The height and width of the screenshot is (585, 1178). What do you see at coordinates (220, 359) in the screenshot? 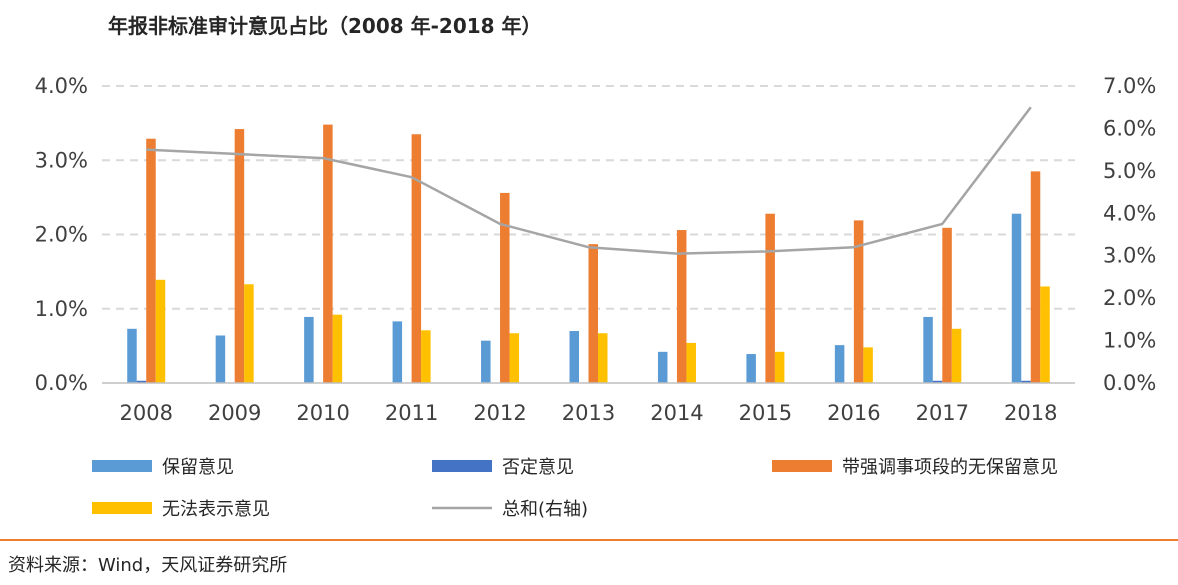
I see `bar-1-2009` at bounding box center [220, 359].